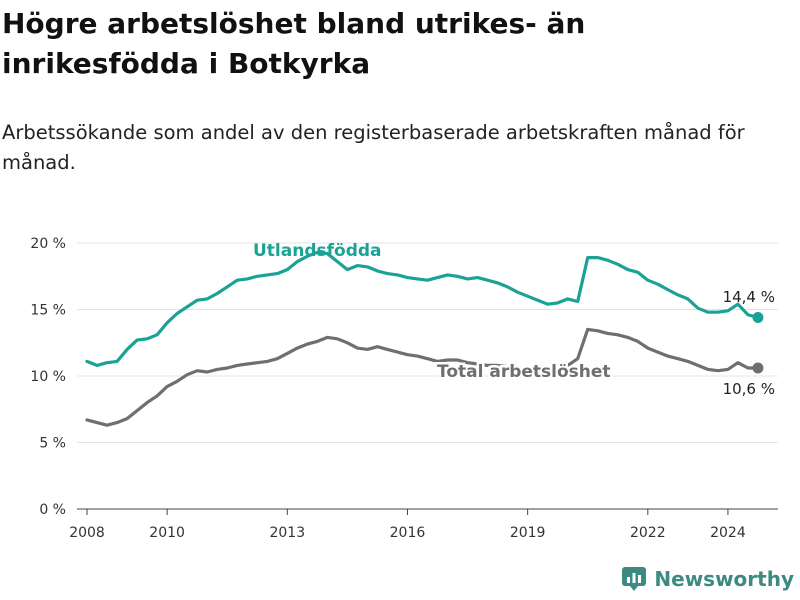 The width and height of the screenshot is (800, 600). Describe the element at coordinates (317, 251) in the screenshot. I see `series-name-label: Utlandsfödda` at that location.